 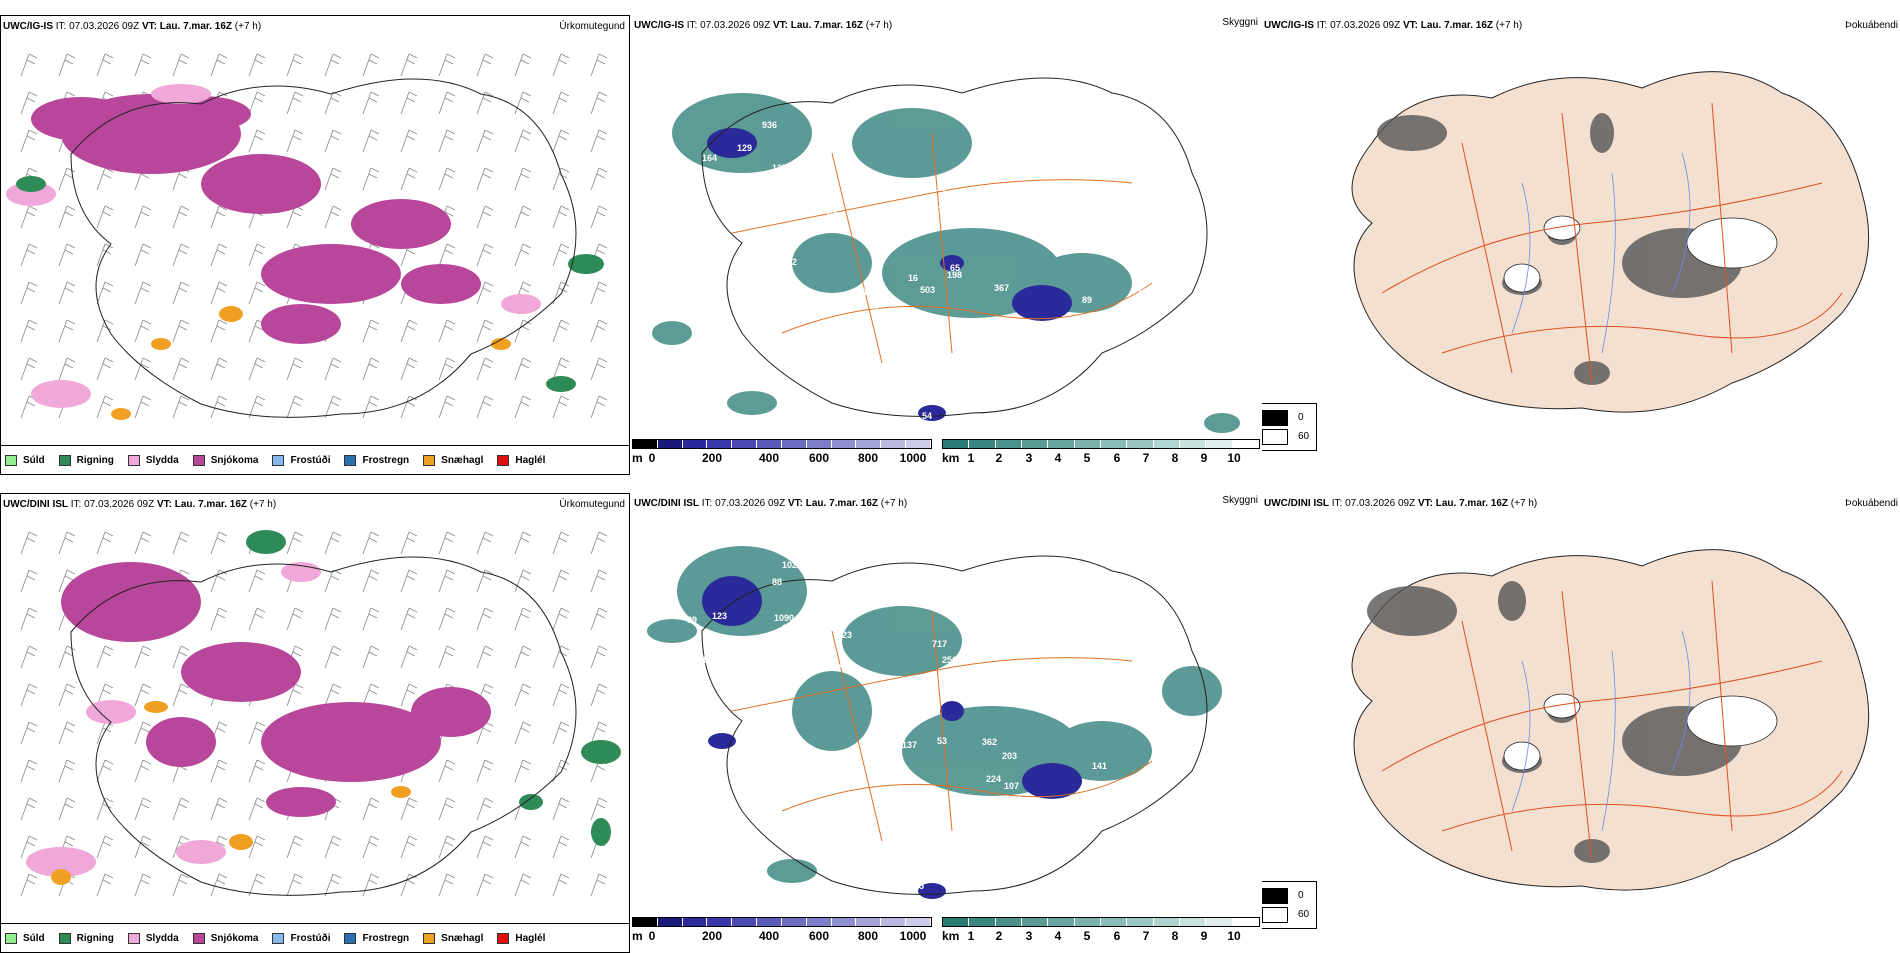 What do you see at coordinates (939, 188) in the screenshot?
I see `visibility-value-label: 110` at bounding box center [939, 188].